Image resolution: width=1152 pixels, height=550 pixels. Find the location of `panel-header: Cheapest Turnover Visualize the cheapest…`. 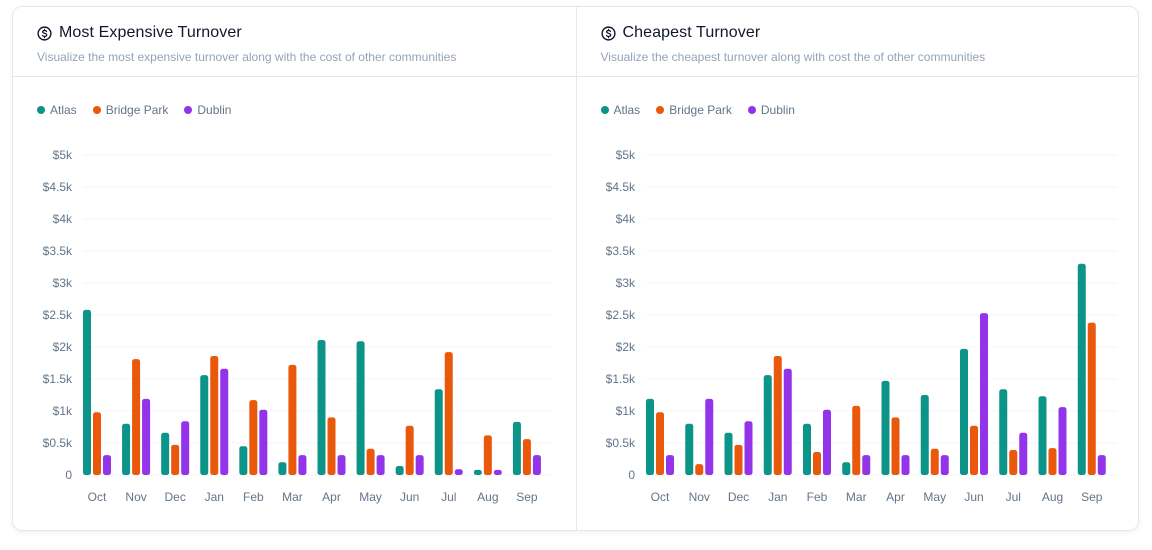

panel-header: Cheapest Turnover Visualize the cheapest… is located at coordinates (857, 42).